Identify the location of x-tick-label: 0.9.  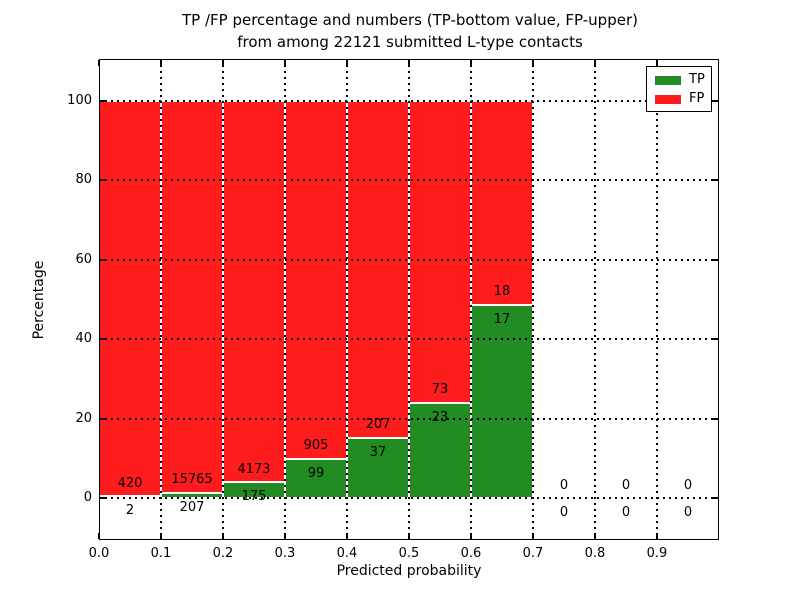
(657, 553).